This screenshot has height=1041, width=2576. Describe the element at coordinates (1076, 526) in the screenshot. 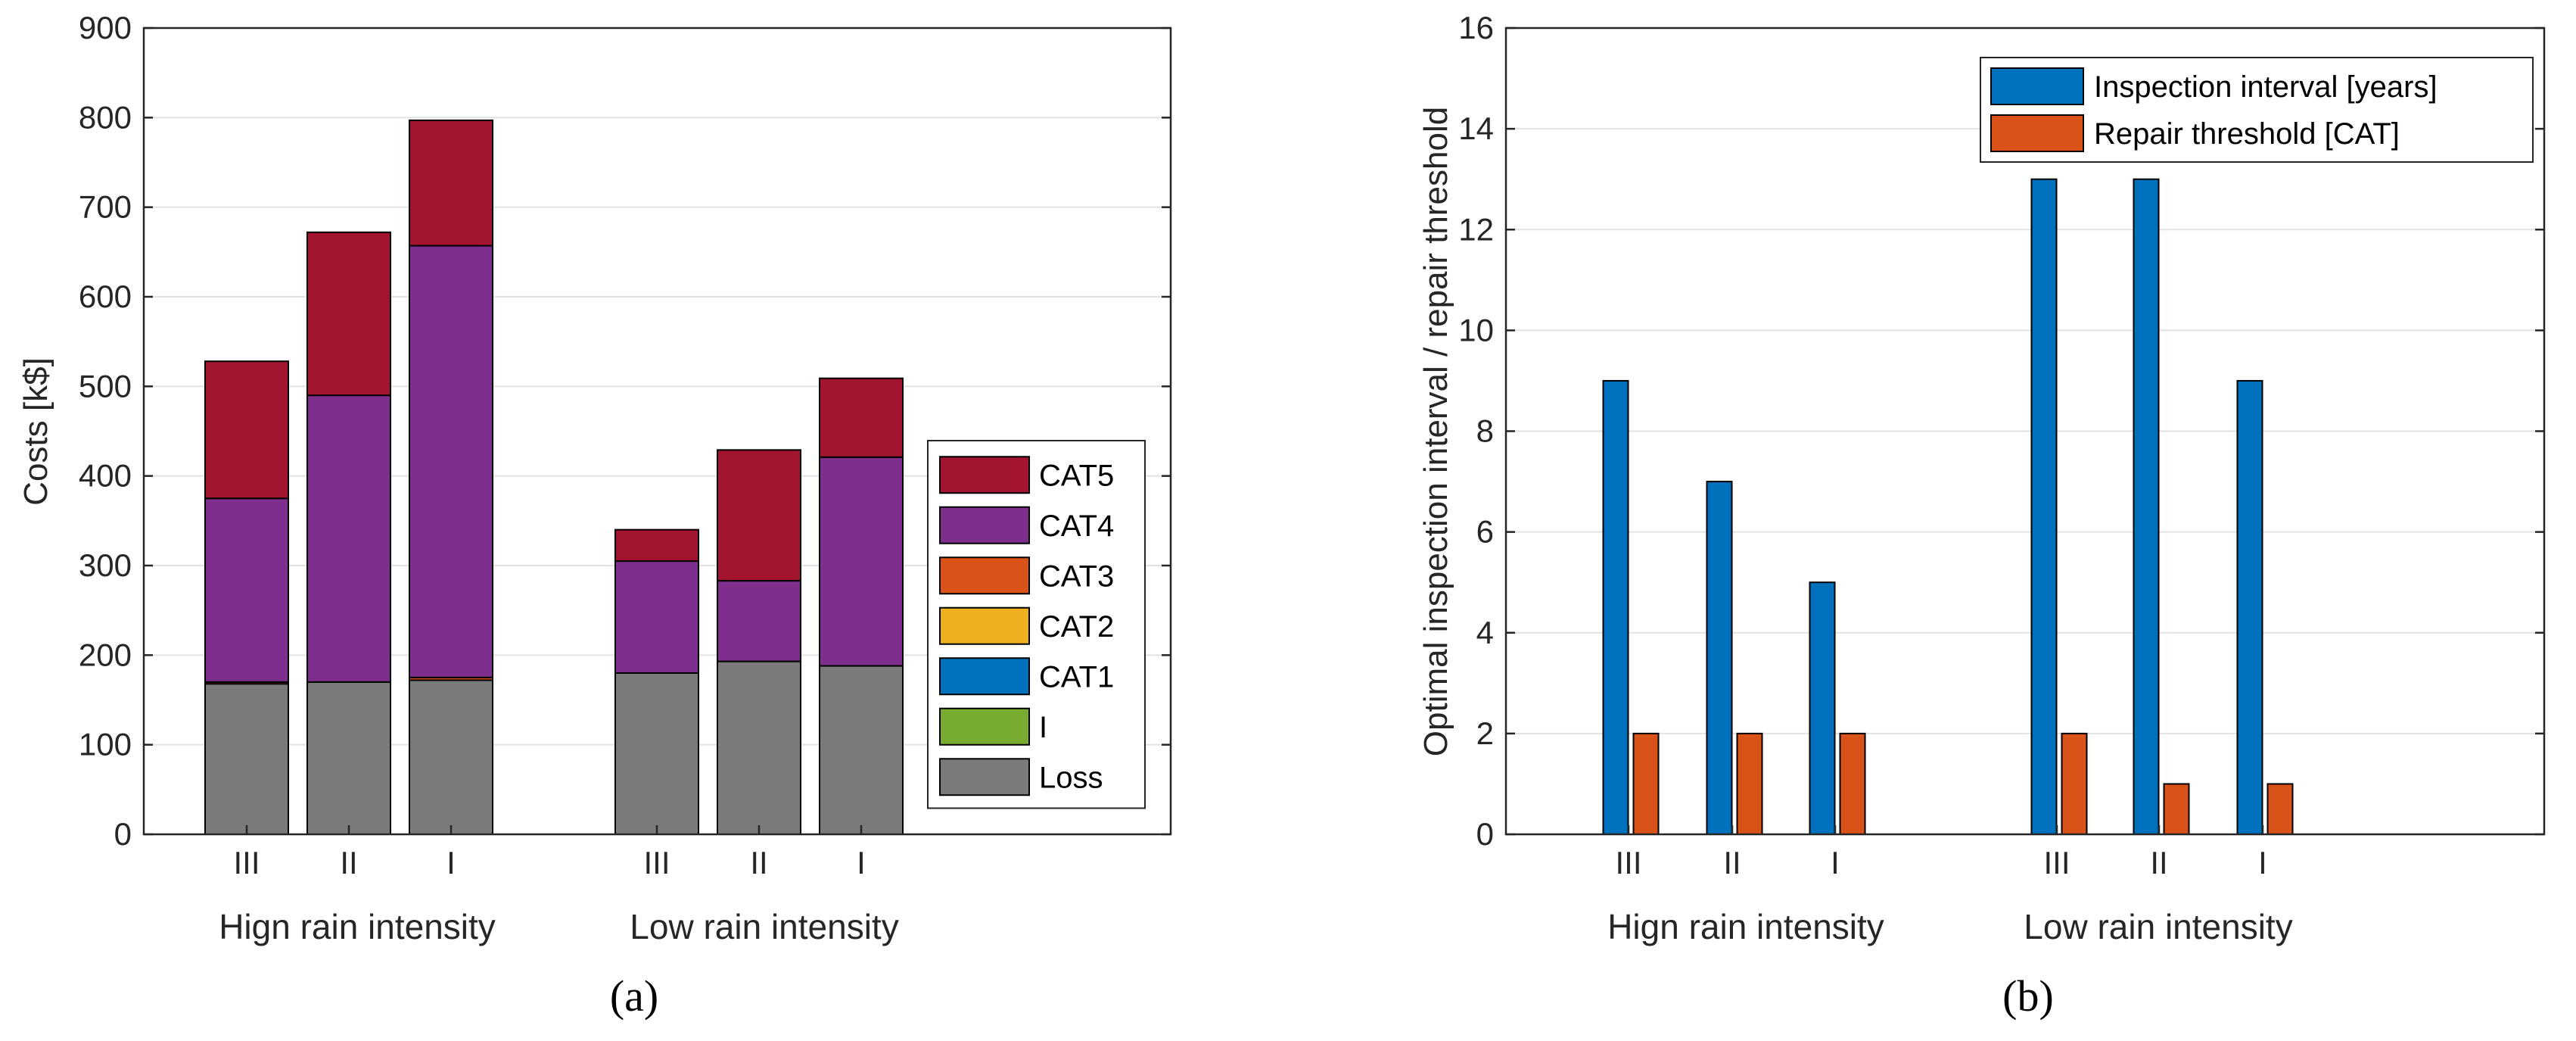

I see `a-legend-label: CAT4` at that location.